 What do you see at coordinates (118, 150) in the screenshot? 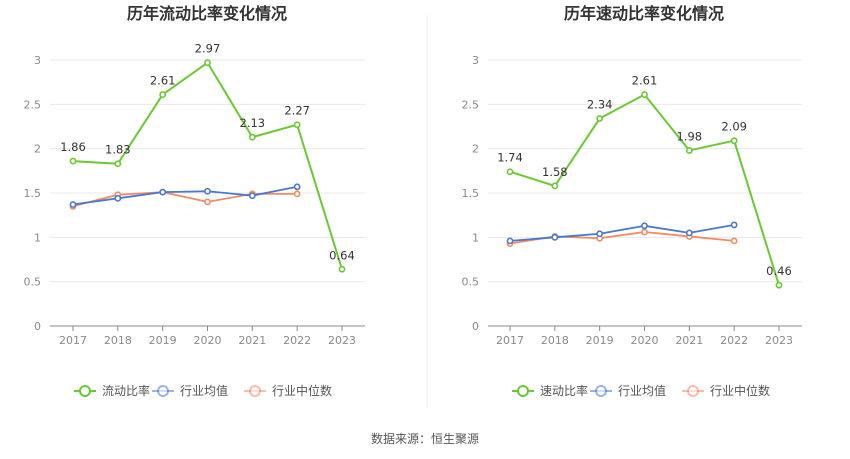
I see `data-label: 1.83` at bounding box center [118, 150].